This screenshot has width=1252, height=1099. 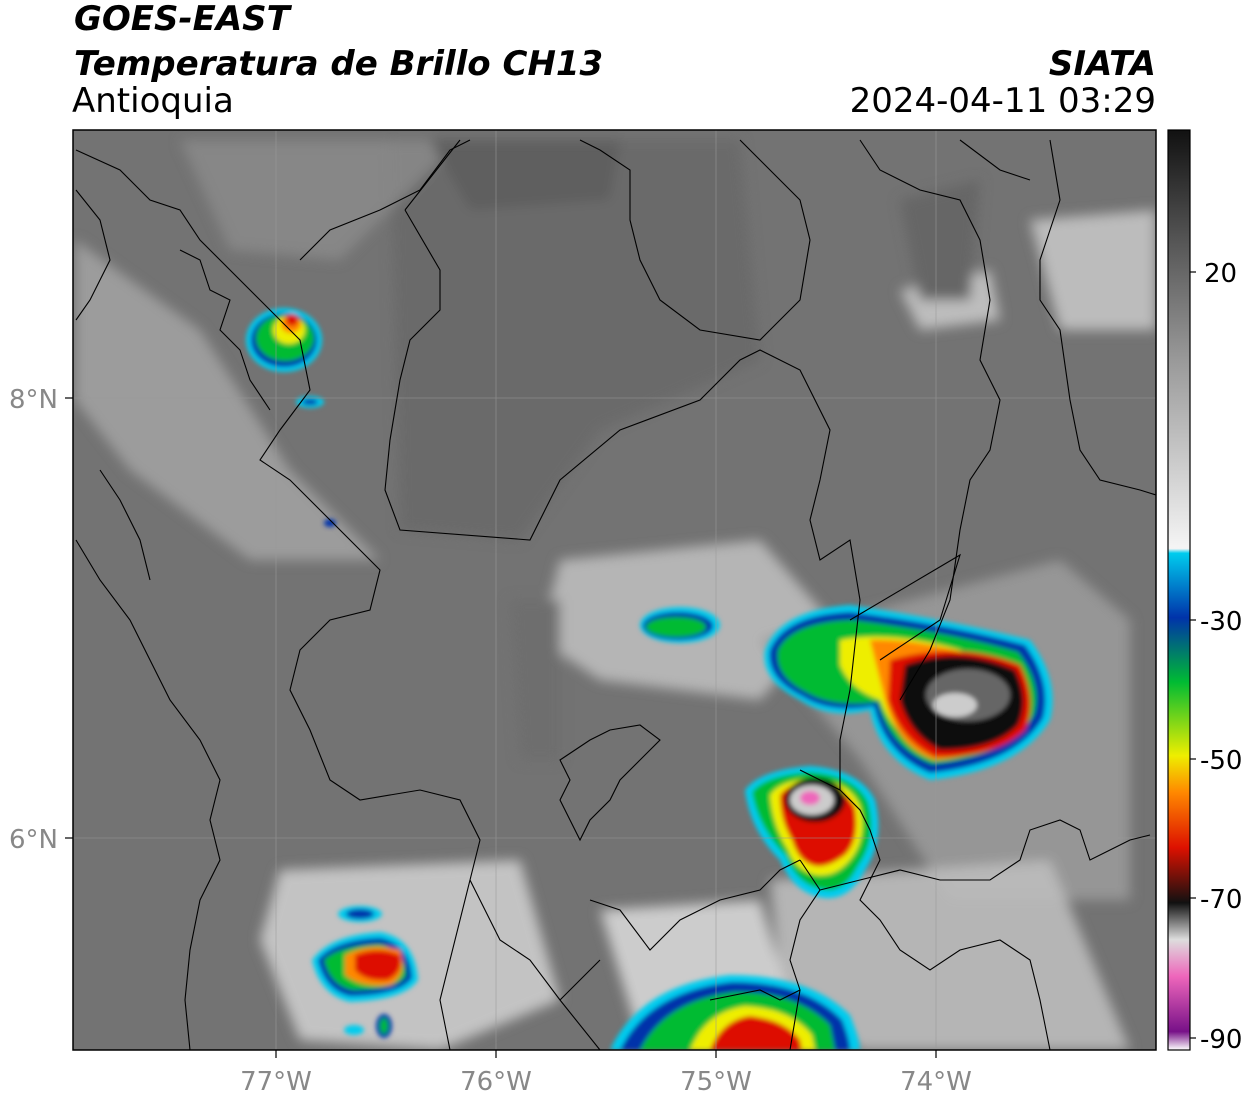 What do you see at coordinates (1002, 101) in the screenshot?
I see `timestamp-label: 2024-04-11 03:29` at bounding box center [1002, 101].